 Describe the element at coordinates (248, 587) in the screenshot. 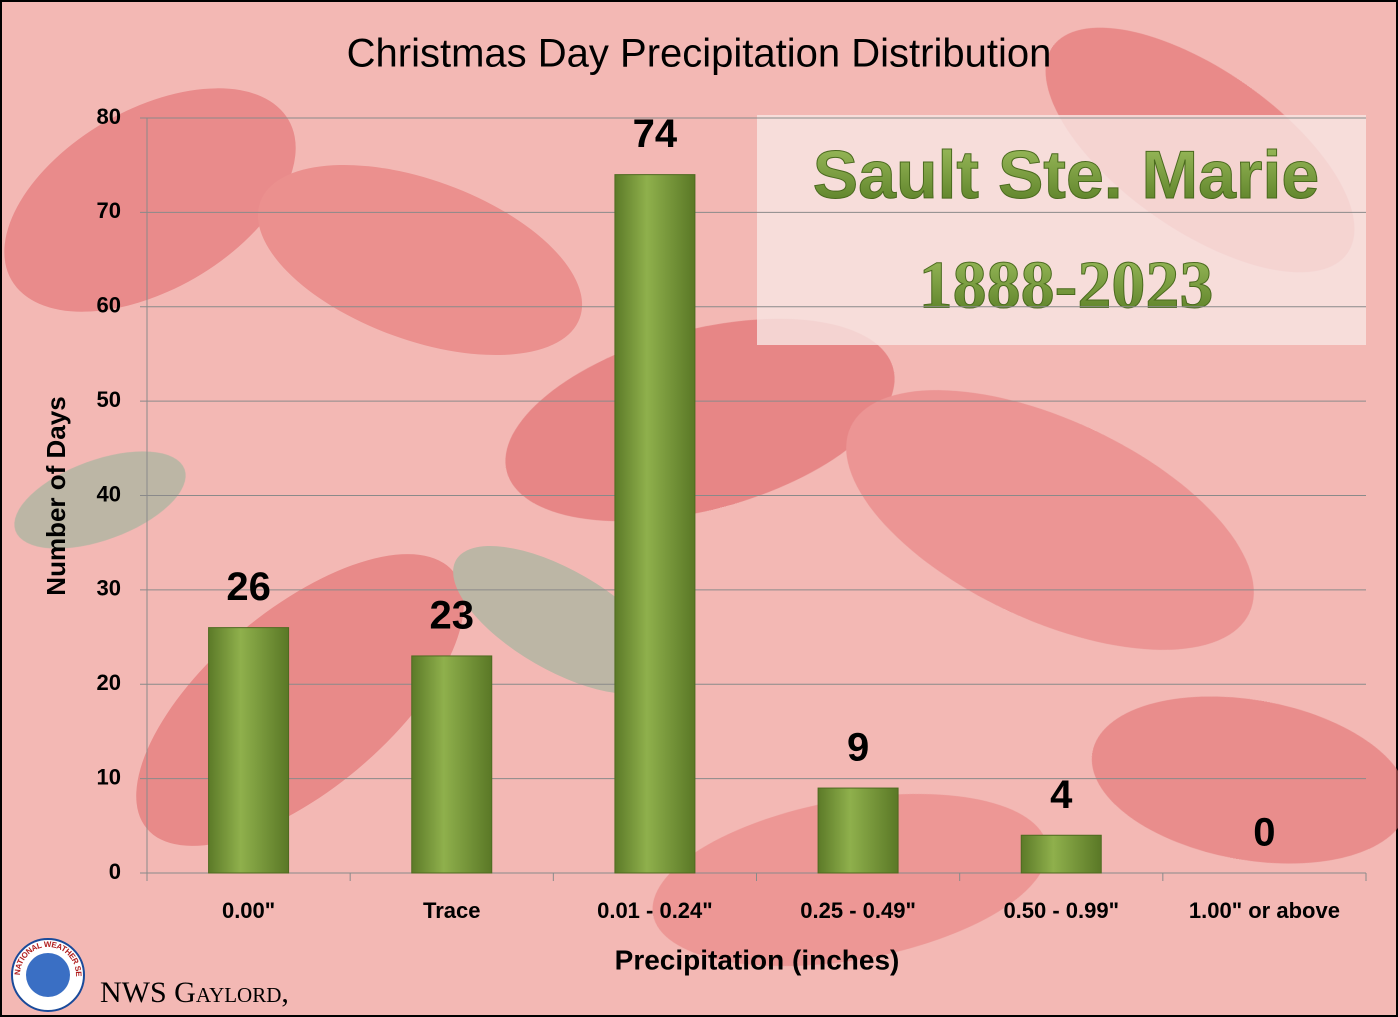

I see `data-label: 26` at that location.